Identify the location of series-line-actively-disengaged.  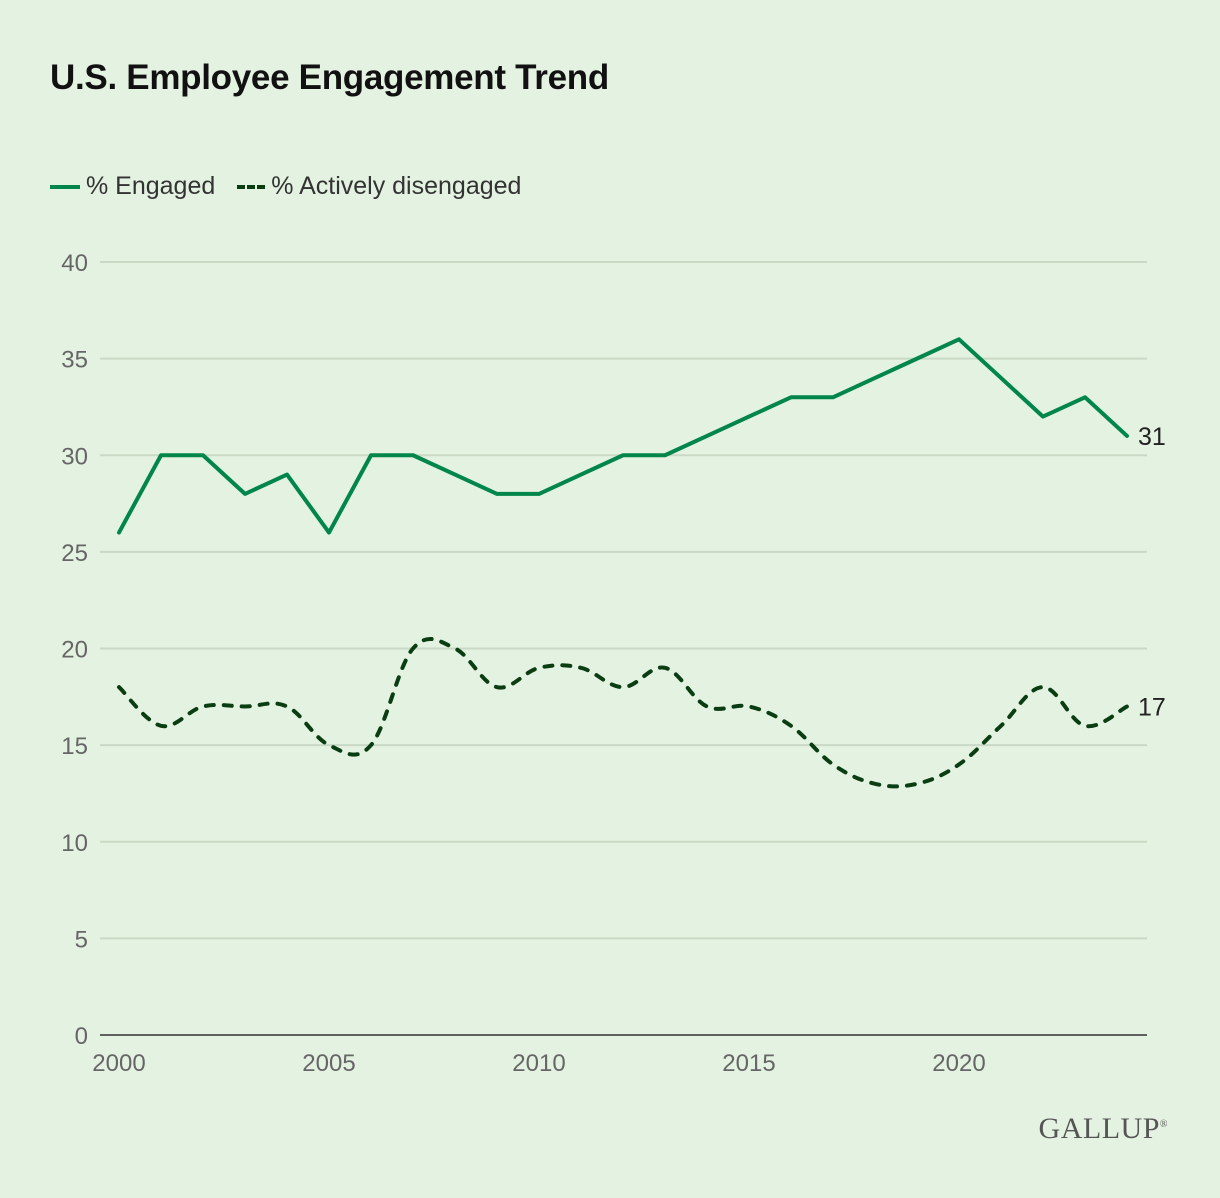
(623, 713).